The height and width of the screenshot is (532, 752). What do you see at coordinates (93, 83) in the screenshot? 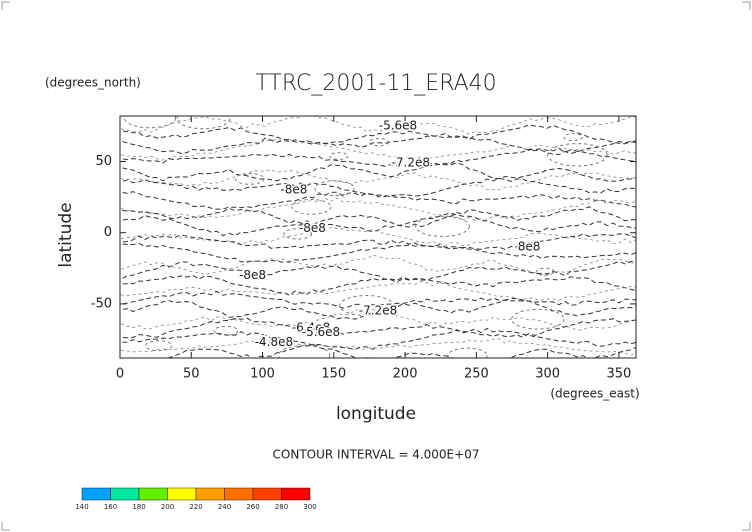
I see `y-units: (degrees_north)` at bounding box center [93, 83].